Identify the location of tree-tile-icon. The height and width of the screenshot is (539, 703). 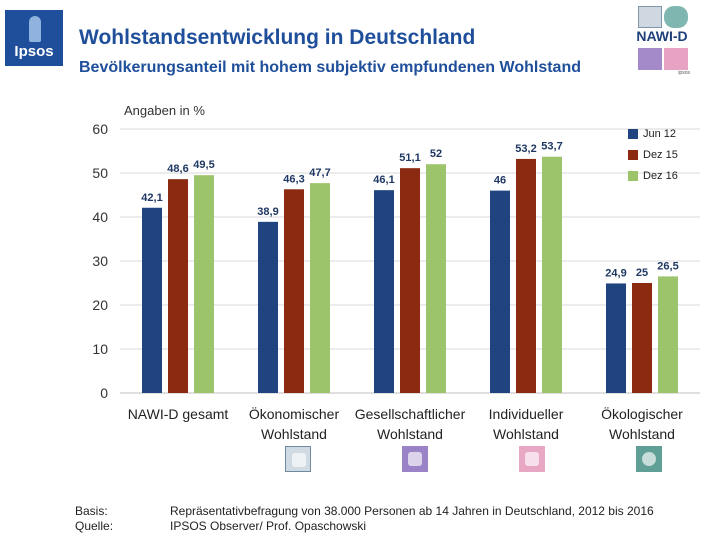
(676, 17).